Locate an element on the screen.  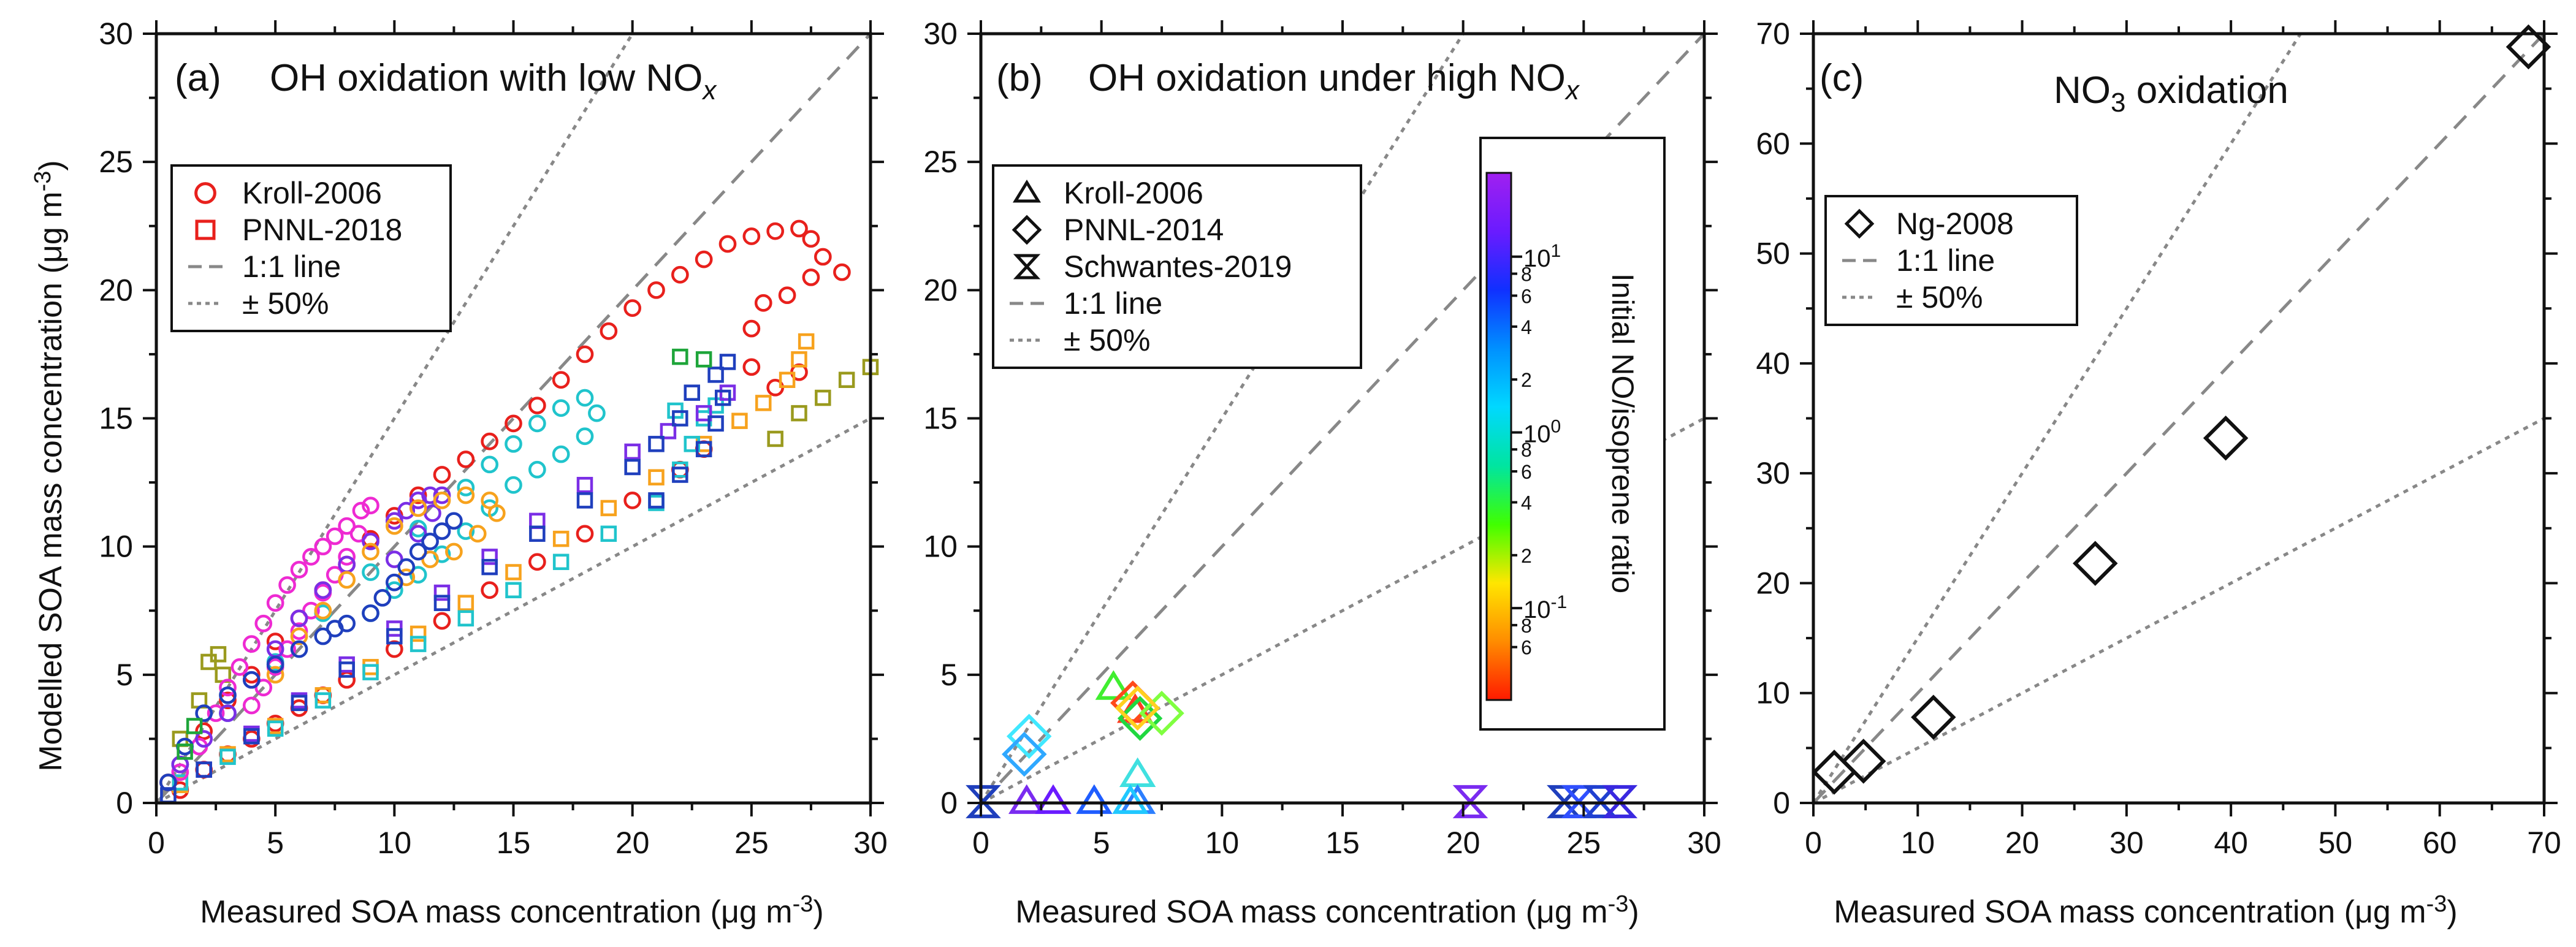
y-tick-label: 15 is located at coordinates (940, 419).